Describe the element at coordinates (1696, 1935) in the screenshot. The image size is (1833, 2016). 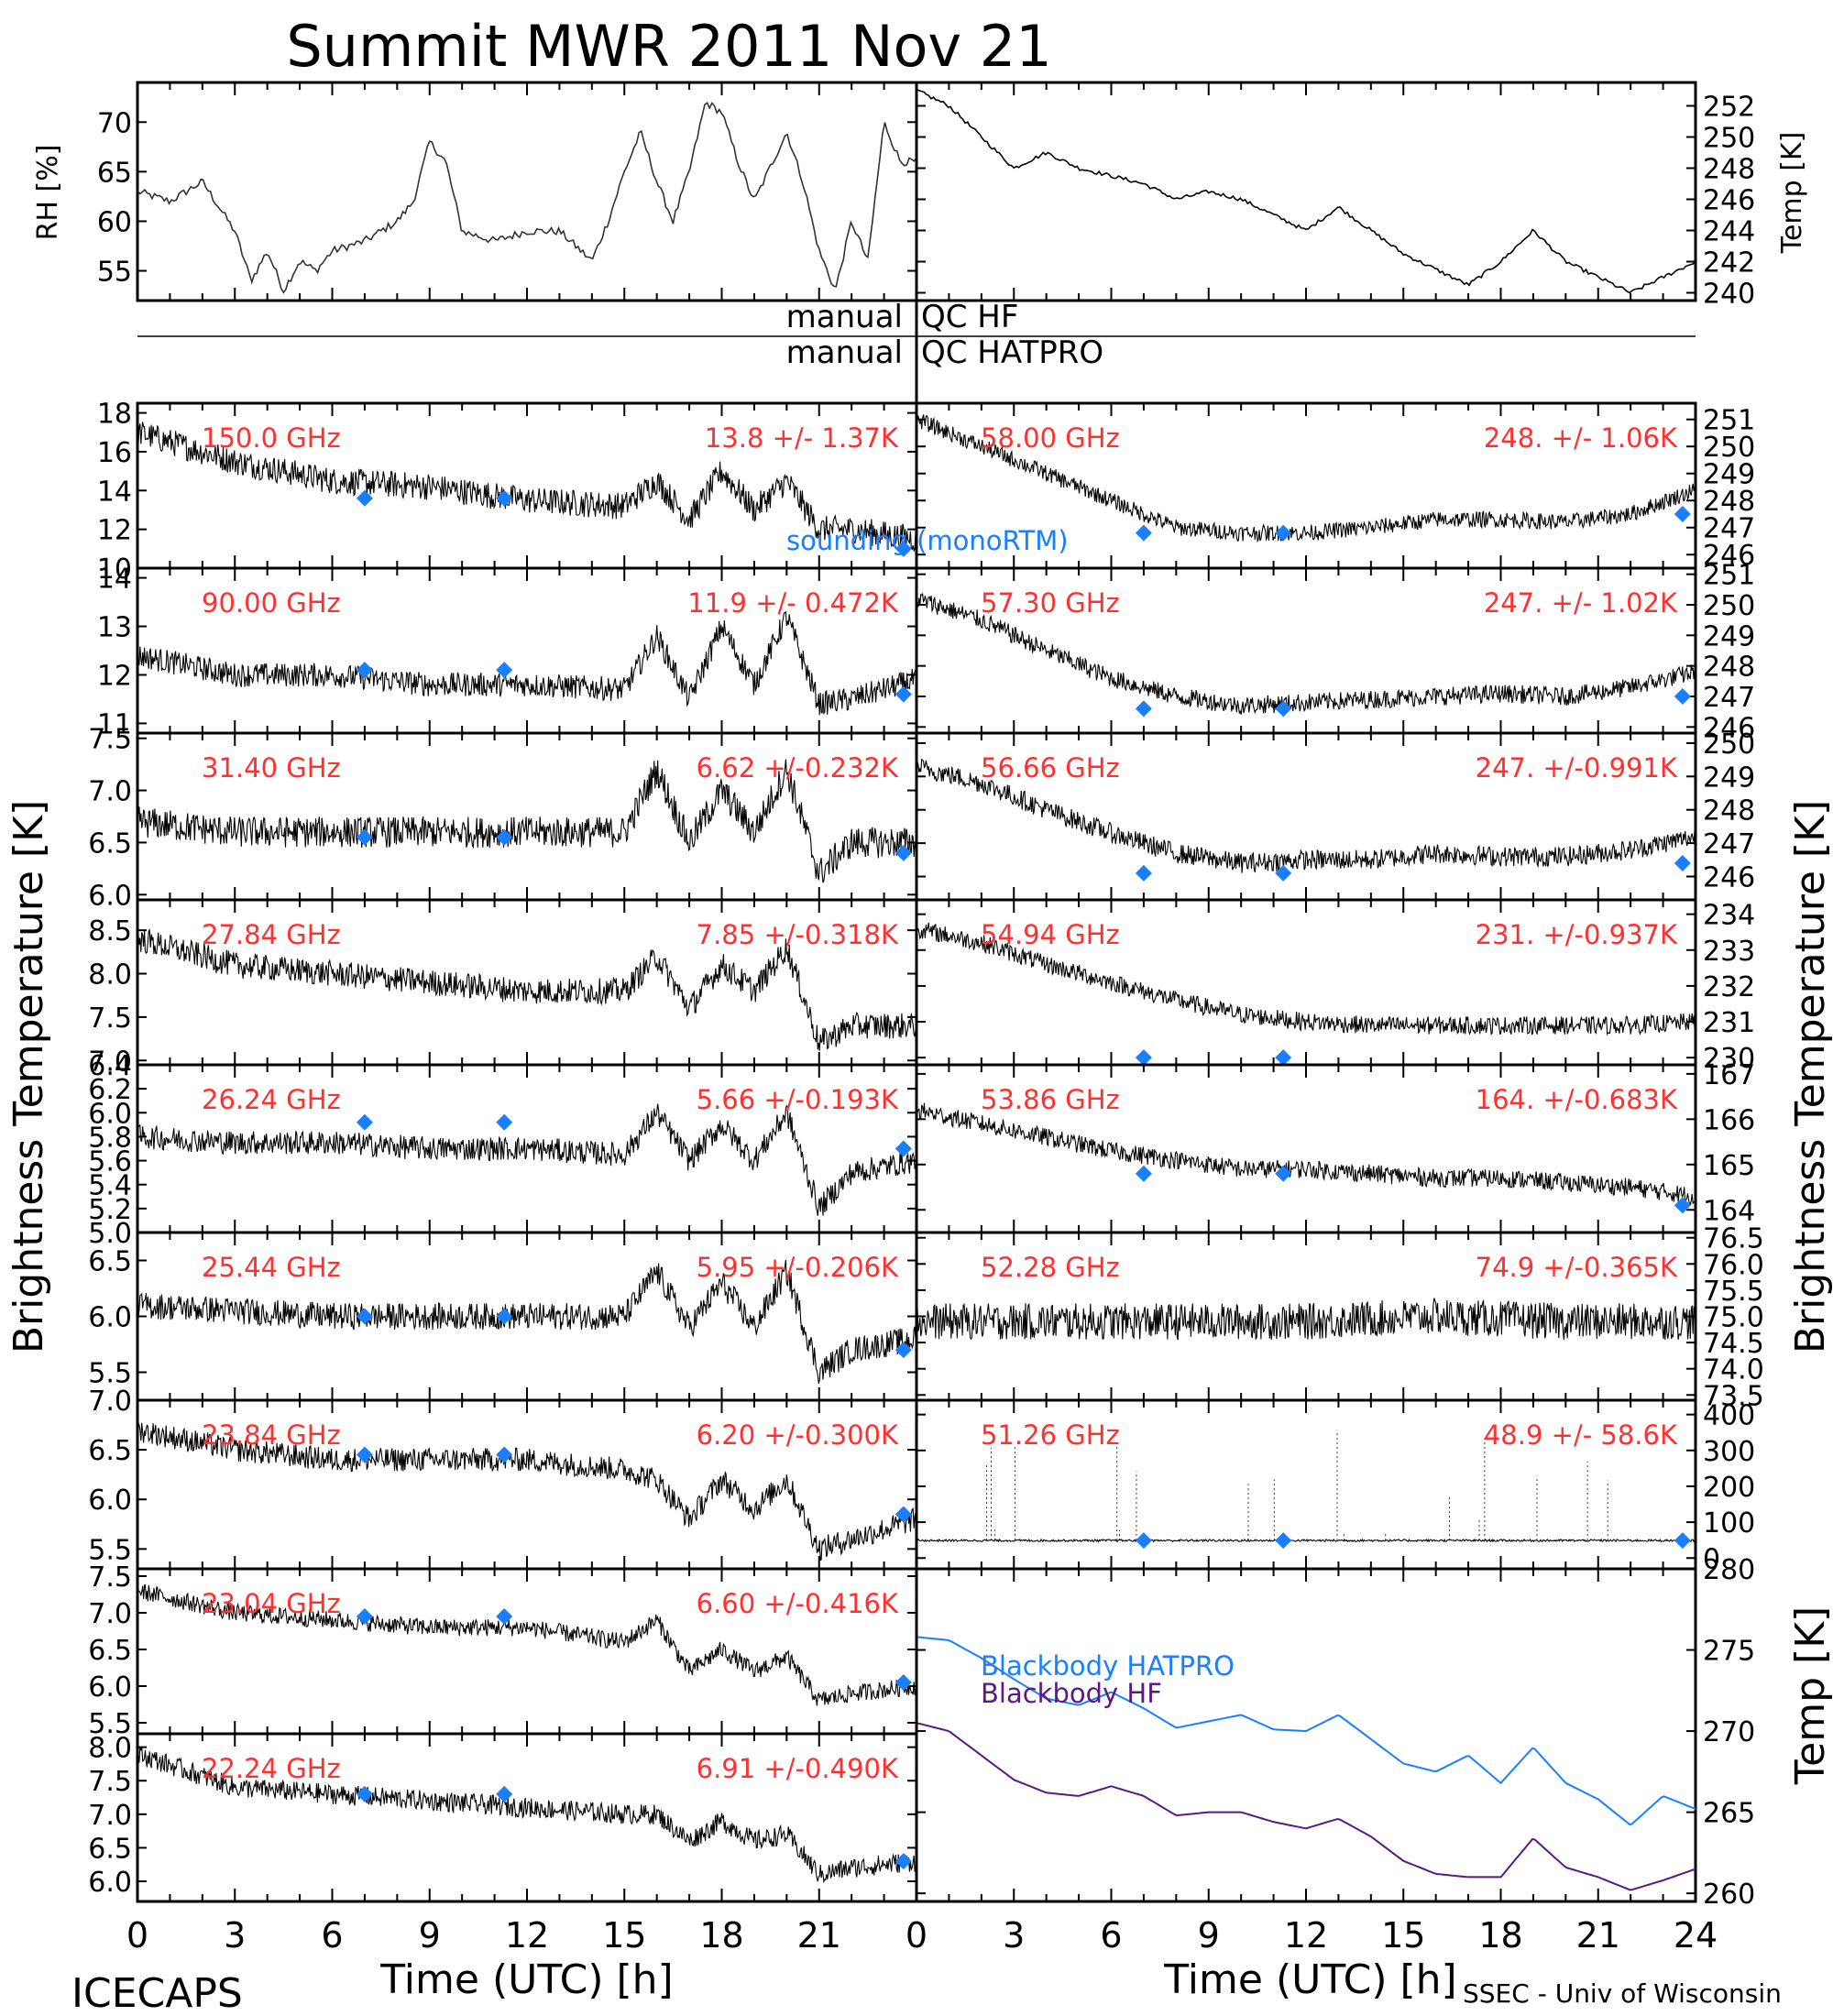
I see `x-tick-label: 24` at that location.